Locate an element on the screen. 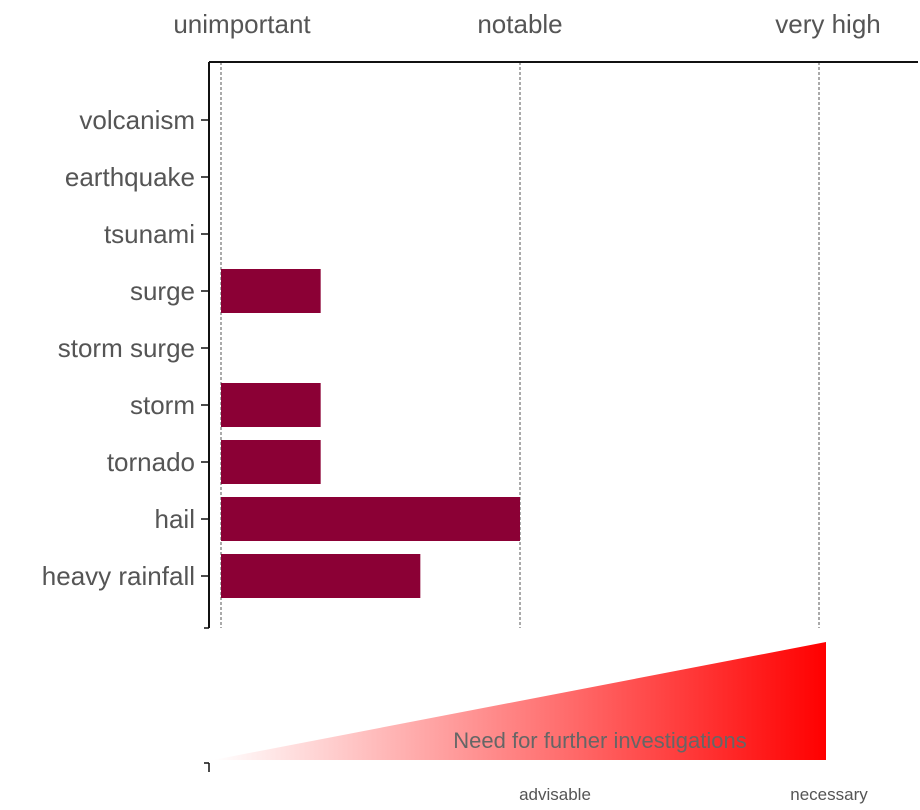 The height and width of the screenshot is (810, 920). category-label: surge is located at coordinates (162, 291).